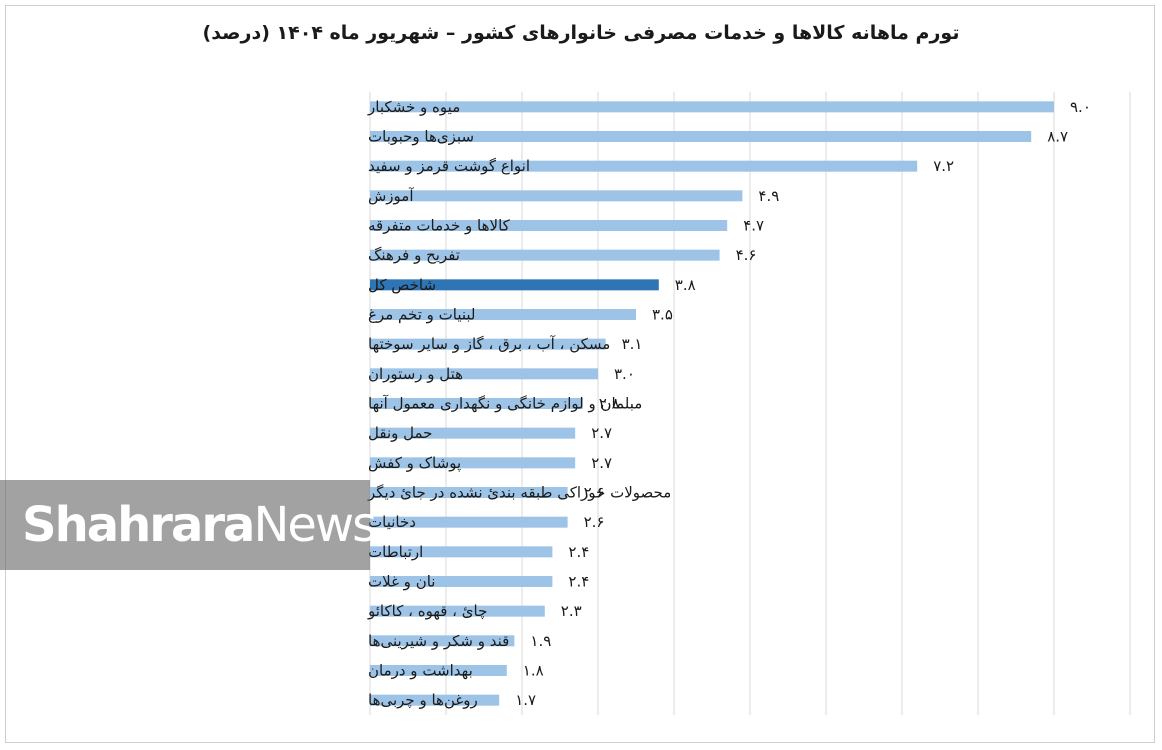 This screenshot has height=750, width=1162. Describe the element at coordinates (609, 404) in the screenshot. I see `data-label: ۲.۸` at that location.